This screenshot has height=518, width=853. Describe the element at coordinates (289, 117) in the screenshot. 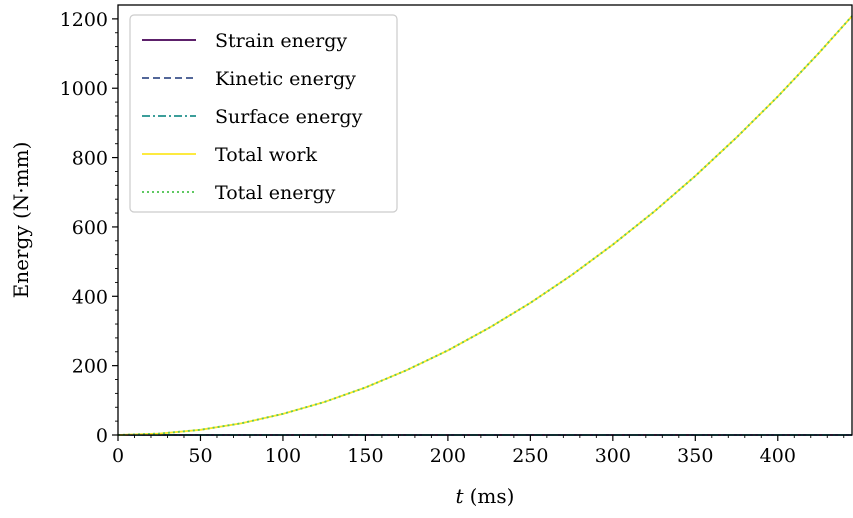

I see `legend-entry-label: Surface energy` at that location.